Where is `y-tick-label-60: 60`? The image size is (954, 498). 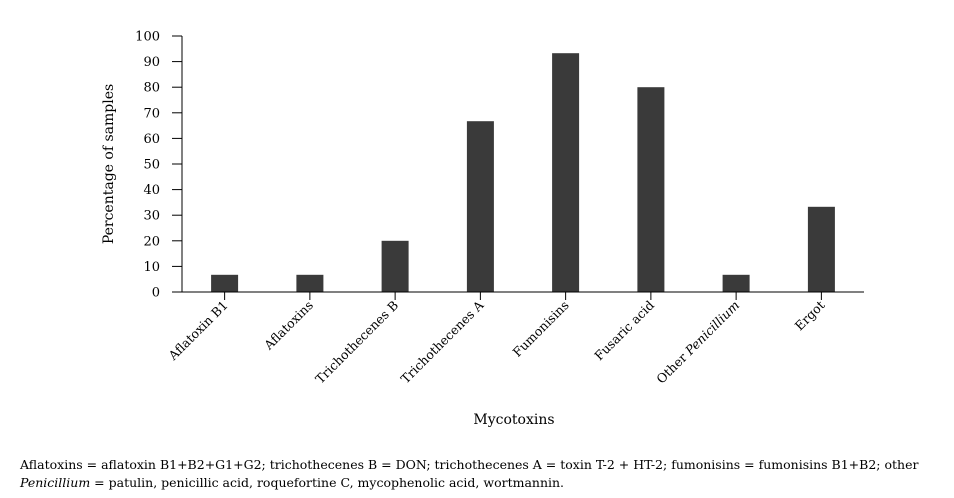 y-tick-label-60: 60 is located at coordinates (151, 139).